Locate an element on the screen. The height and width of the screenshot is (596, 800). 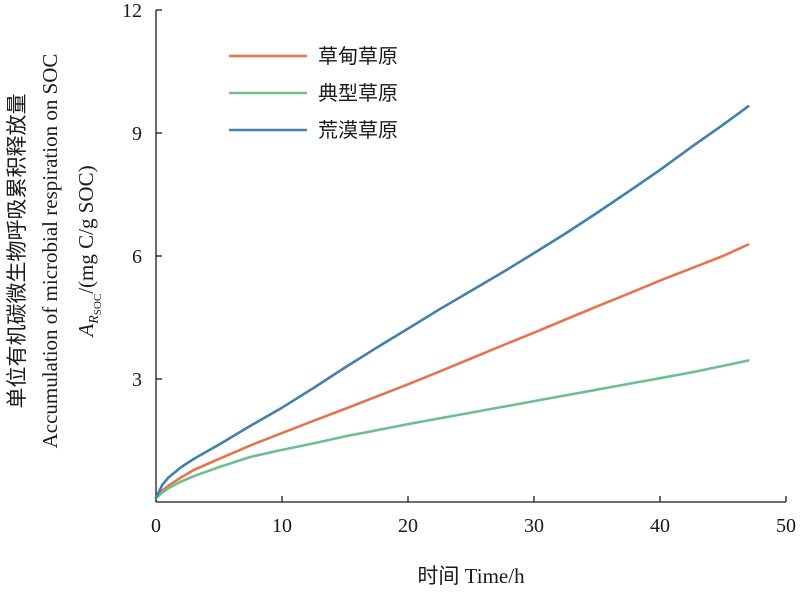
x-tick-label: 10 is located at coordinates (282, 526).